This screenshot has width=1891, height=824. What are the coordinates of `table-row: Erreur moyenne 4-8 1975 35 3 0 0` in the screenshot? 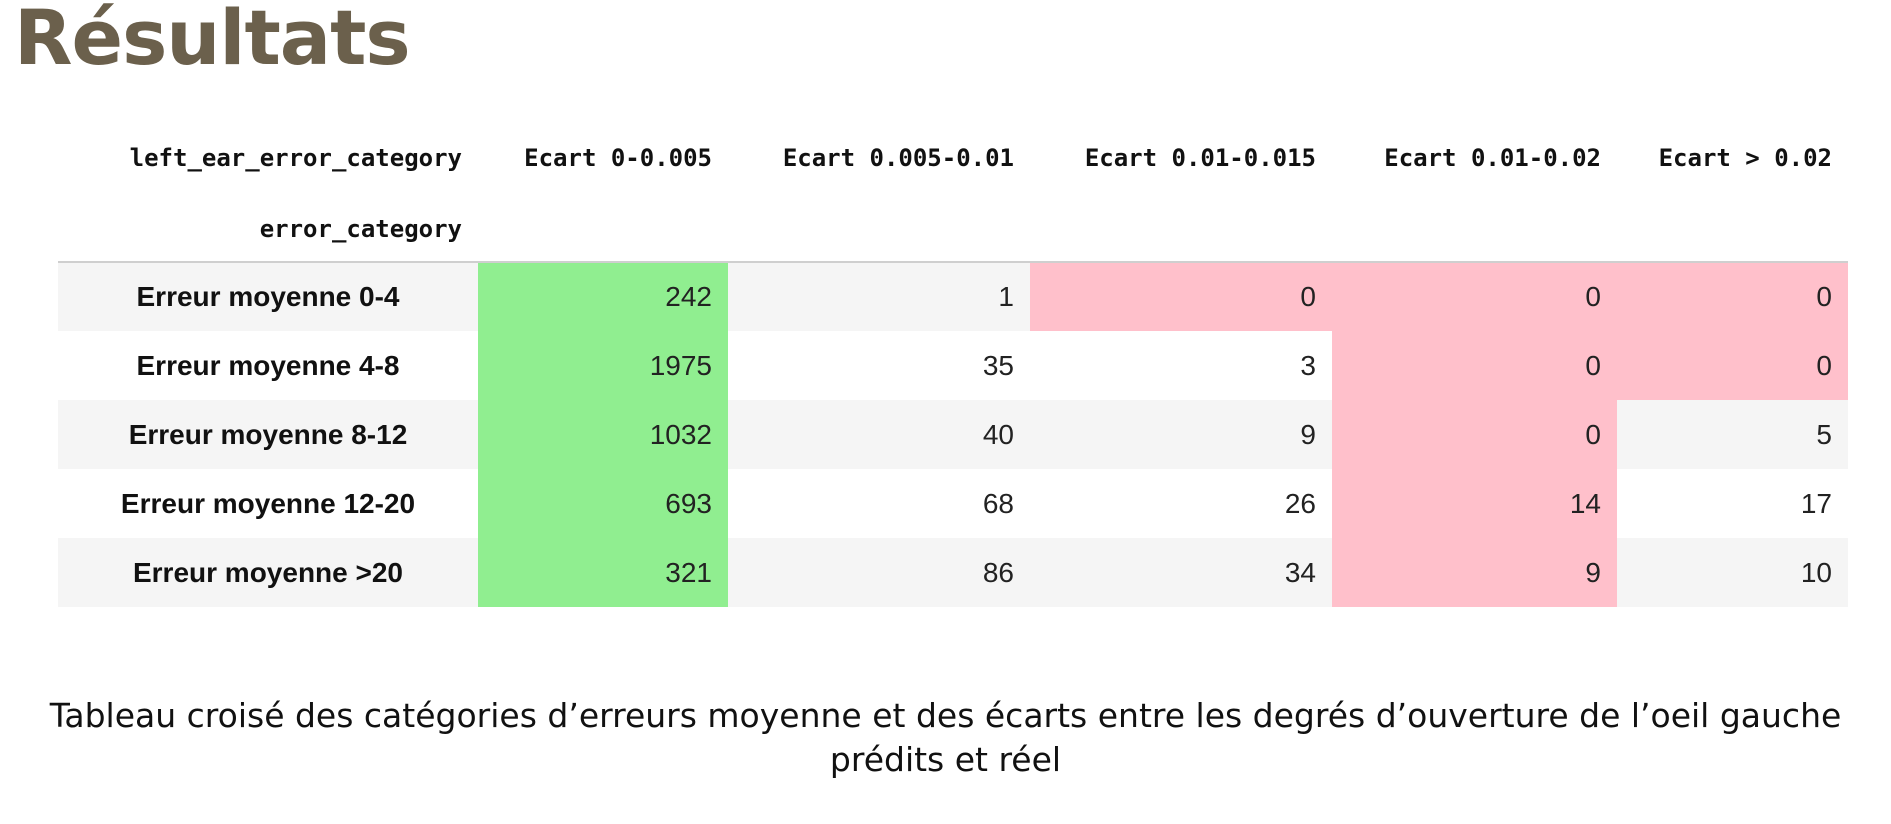 It's located at (953, 365).